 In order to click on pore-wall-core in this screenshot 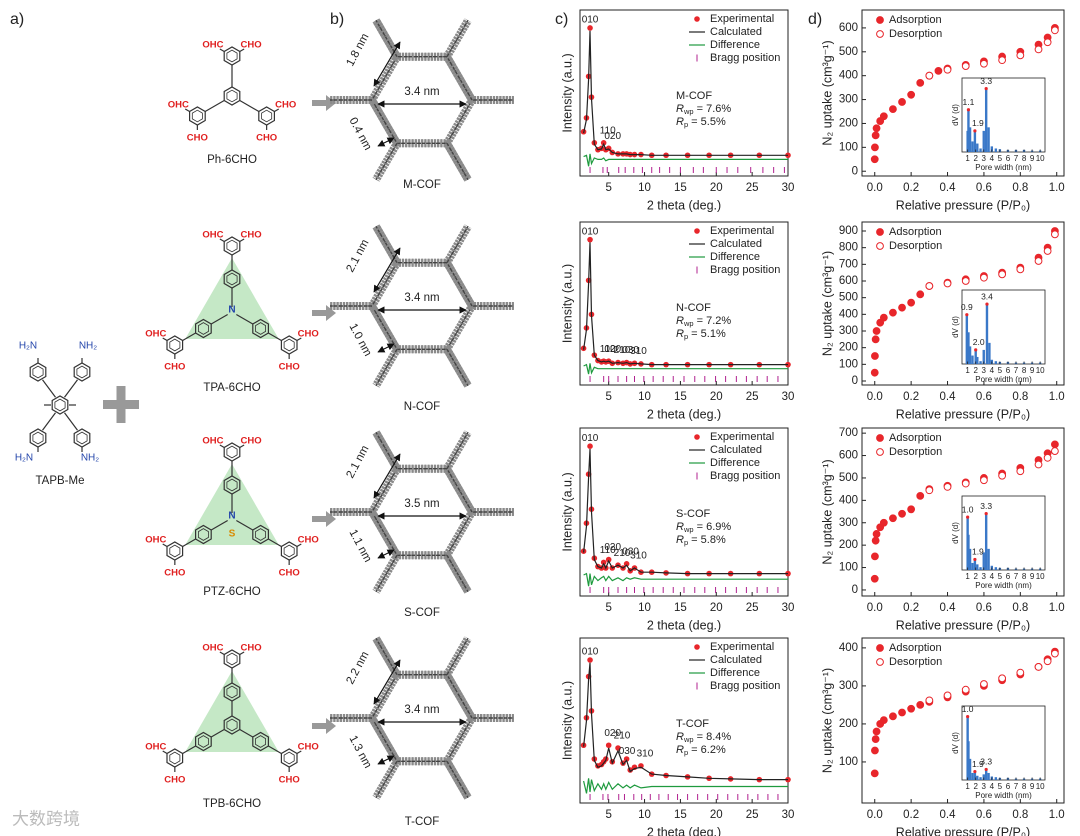, I will do `click(422, 33)`.